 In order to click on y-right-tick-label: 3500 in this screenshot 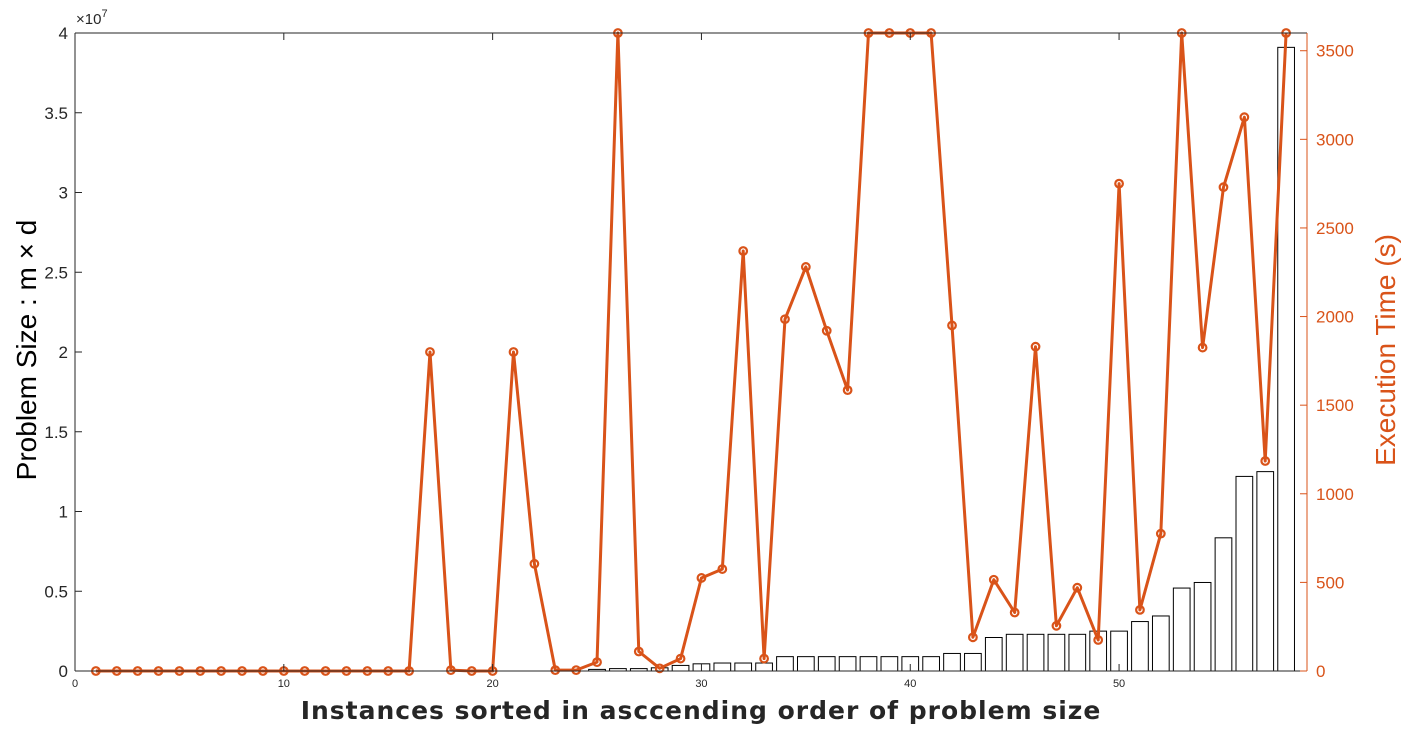, I will do `click(1335, 51)`.